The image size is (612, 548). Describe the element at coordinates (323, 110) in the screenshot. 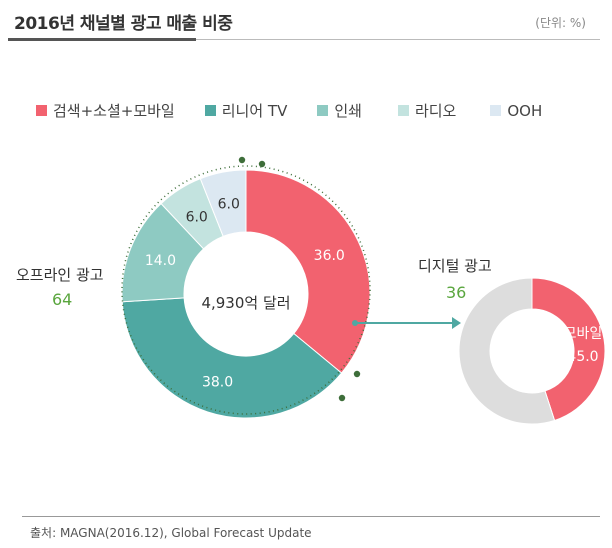

I see `legend-swatch-print` at that location.